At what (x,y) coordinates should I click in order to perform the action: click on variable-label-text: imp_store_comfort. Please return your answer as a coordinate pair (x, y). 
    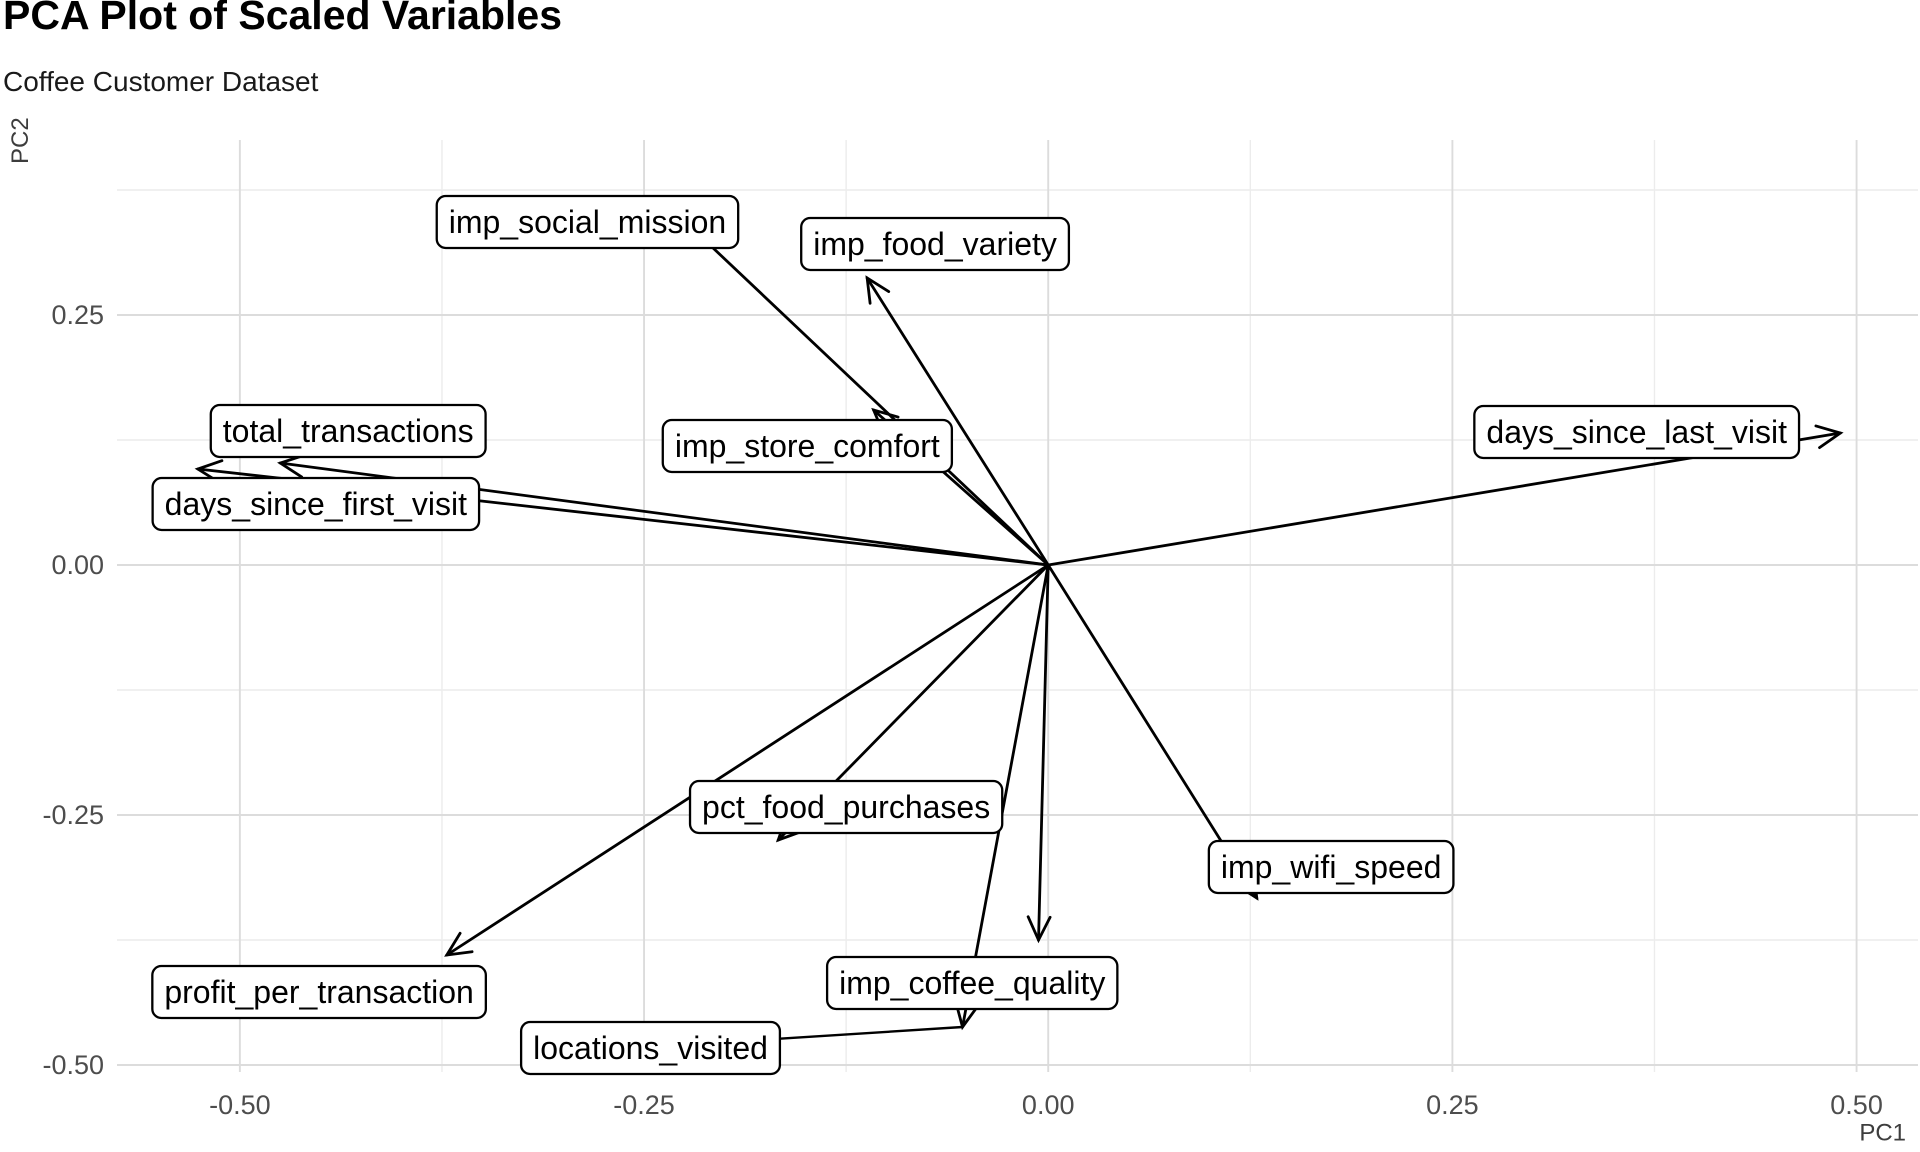
    Looking at the image, I should click on (807, 446).